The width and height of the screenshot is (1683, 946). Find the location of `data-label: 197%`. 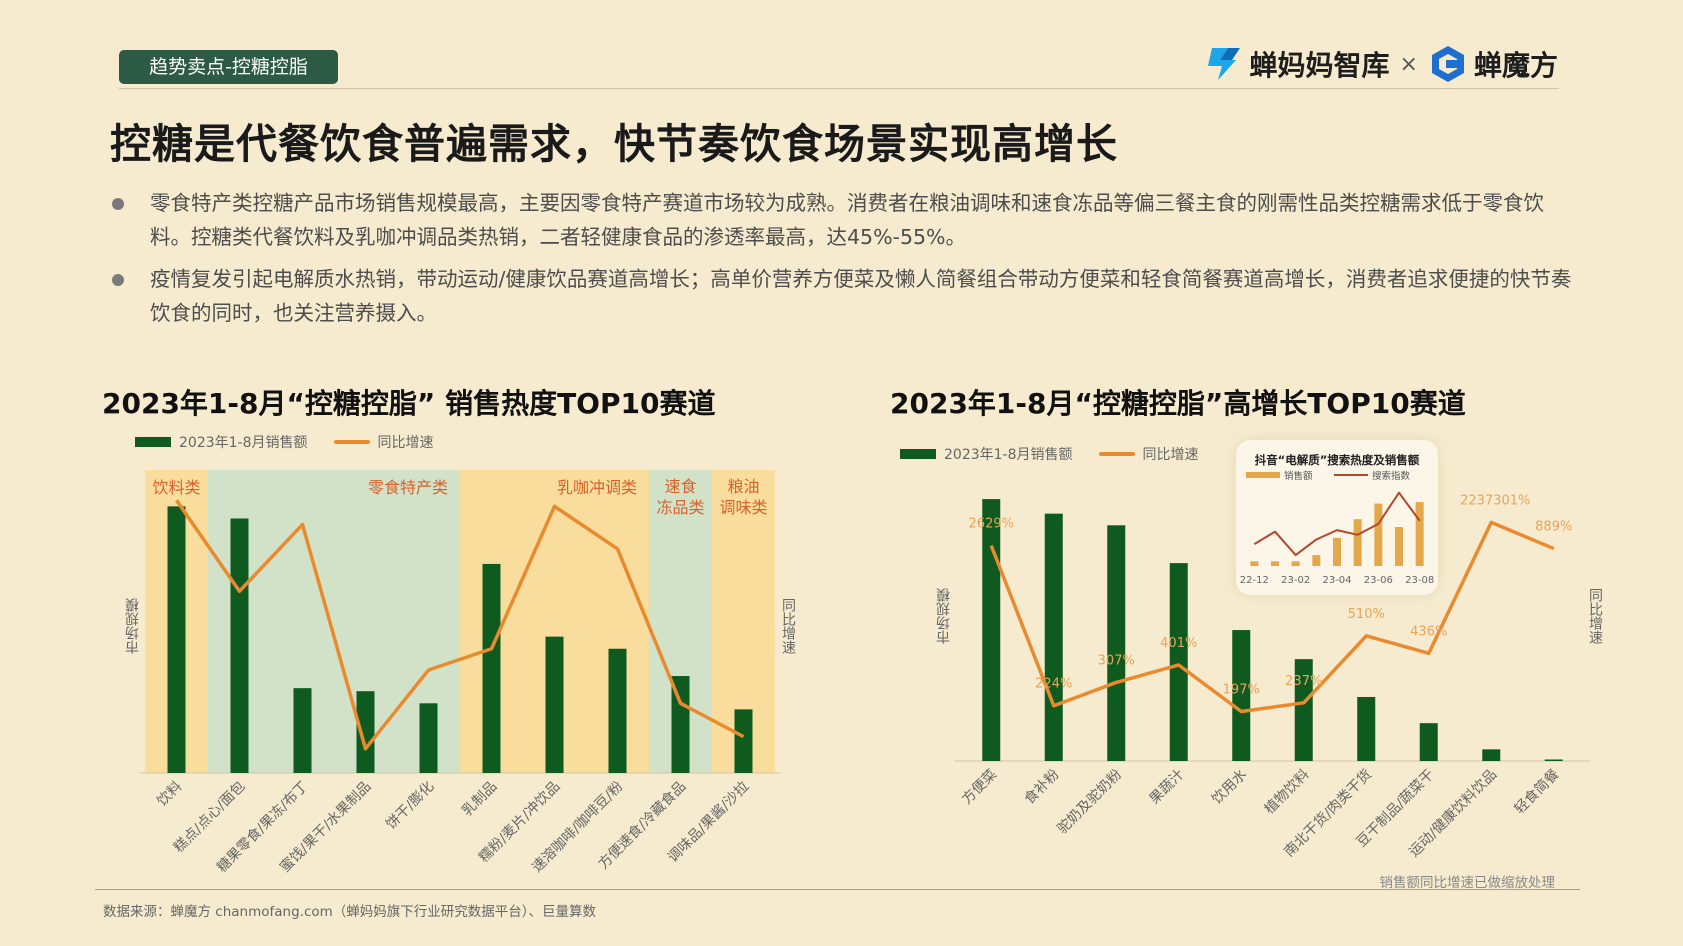

data-label: 197% is located at coordinates (1241, 690).